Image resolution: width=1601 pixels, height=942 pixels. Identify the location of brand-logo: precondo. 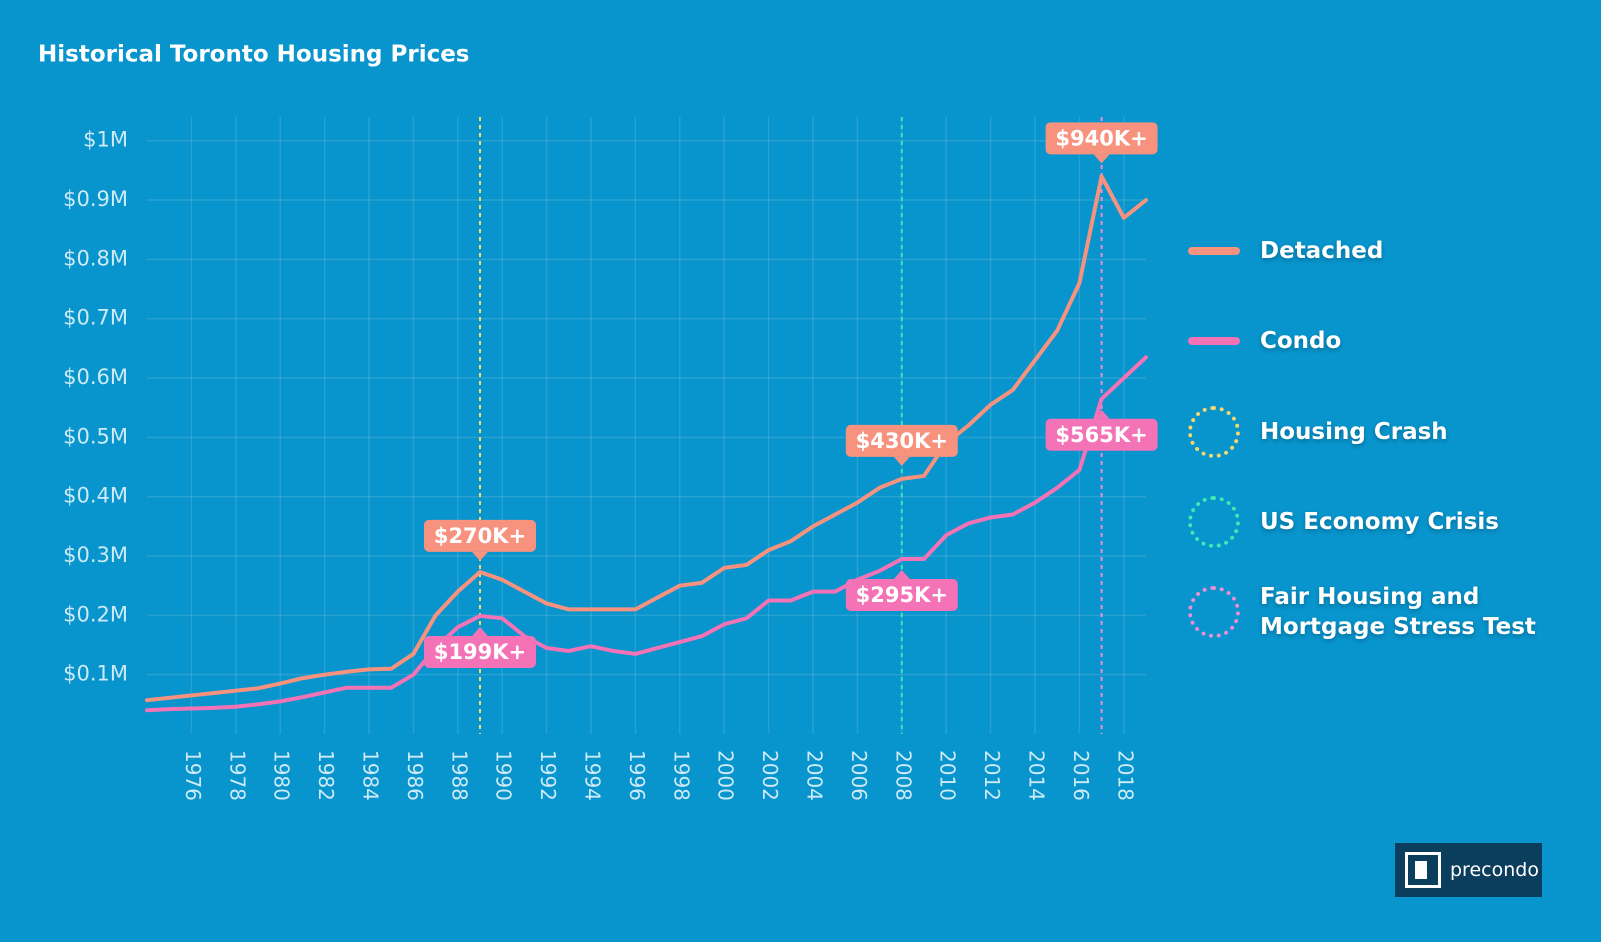
(1468, 870).